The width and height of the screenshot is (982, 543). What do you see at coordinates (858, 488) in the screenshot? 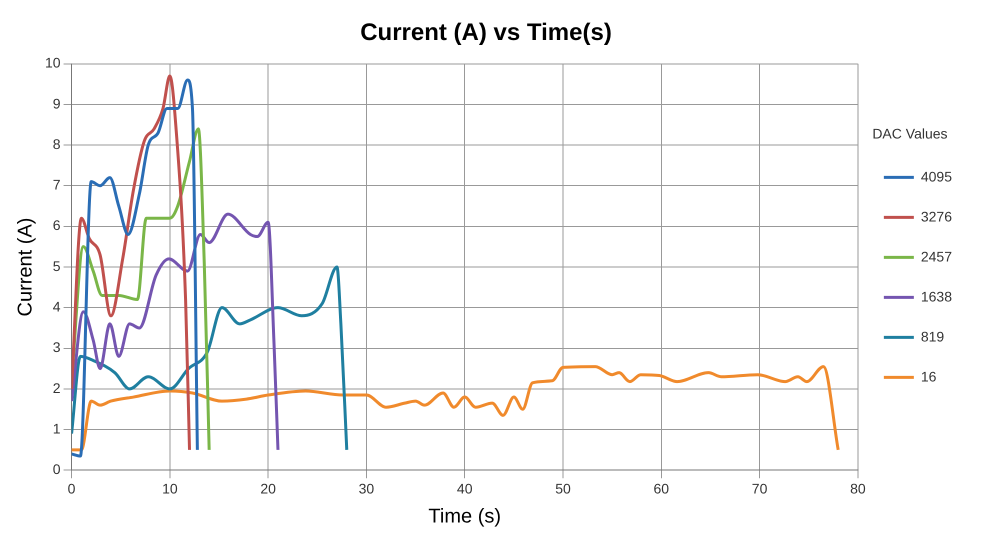
I see `x-tick-label: 80` at bounding box center [858, 488].